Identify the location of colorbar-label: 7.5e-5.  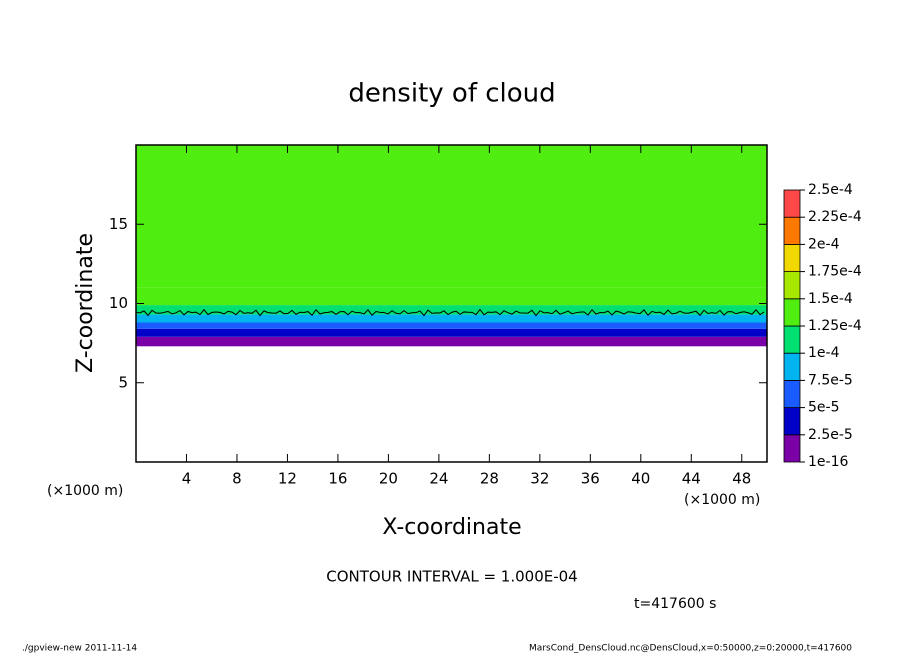
(830, 380).